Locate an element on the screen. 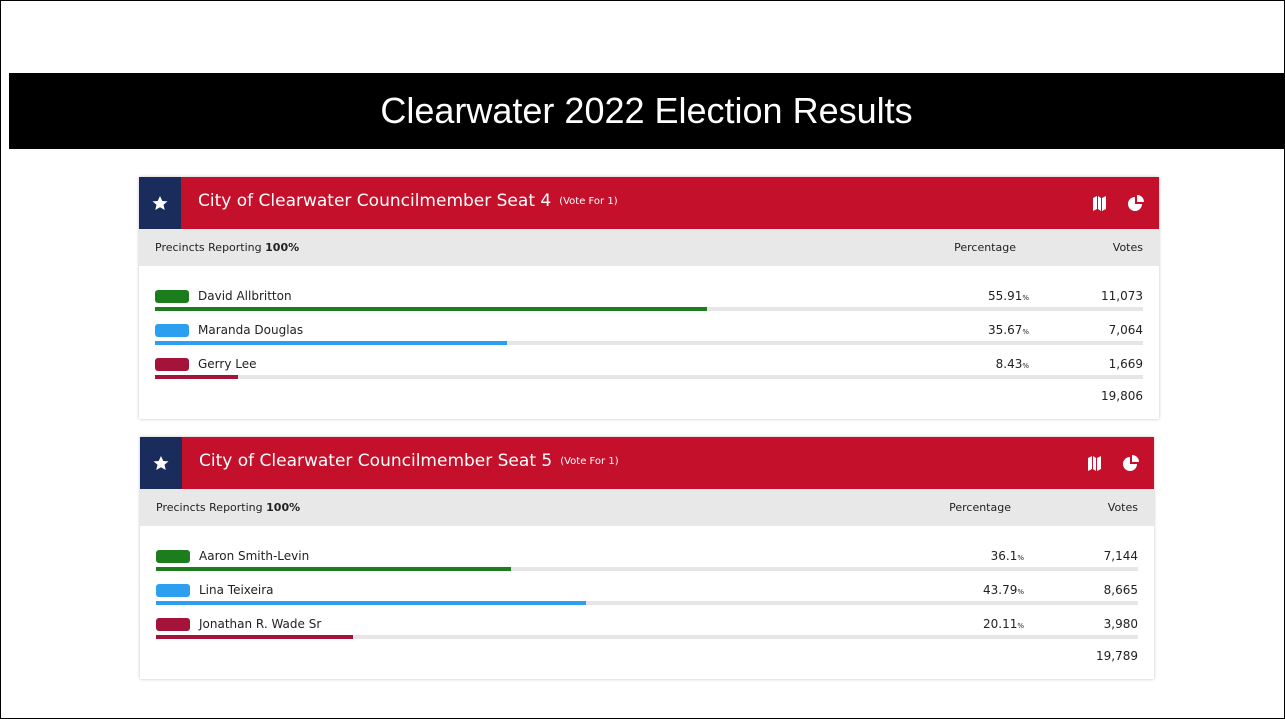 The height and width of the screenshot is (719, 1285). percentage-value: 20.11 is located at coordinates (1000, 624).